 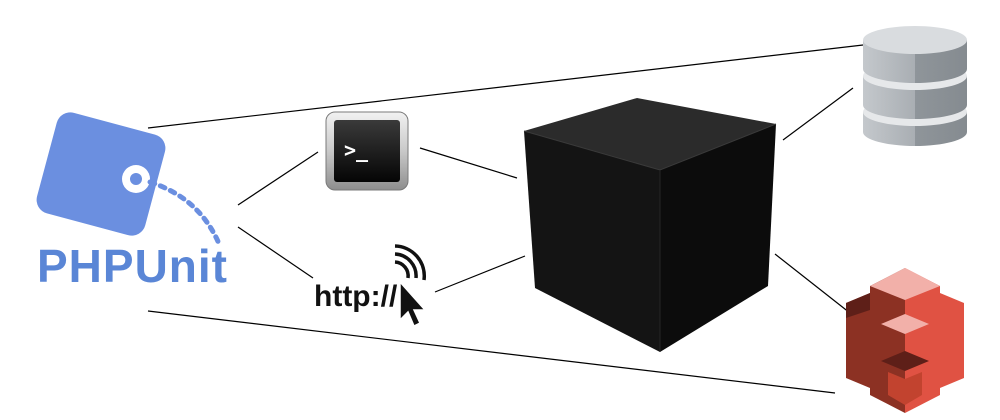 I want to click on mouse-pointer-icon, so click(x=413, y=304).